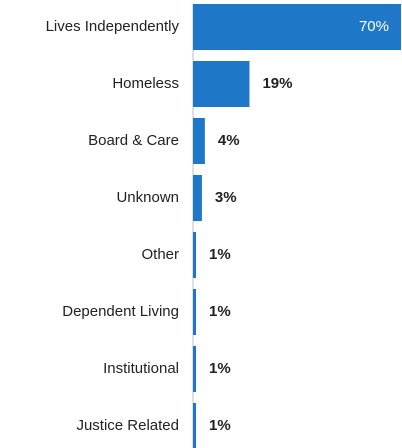 The width and height of the screenshot is (402, 448). What do you see at coordinates (120, 311) in the screenshot?
I see `category-label-5: Dependent Living` at bounding box center [120, 311].